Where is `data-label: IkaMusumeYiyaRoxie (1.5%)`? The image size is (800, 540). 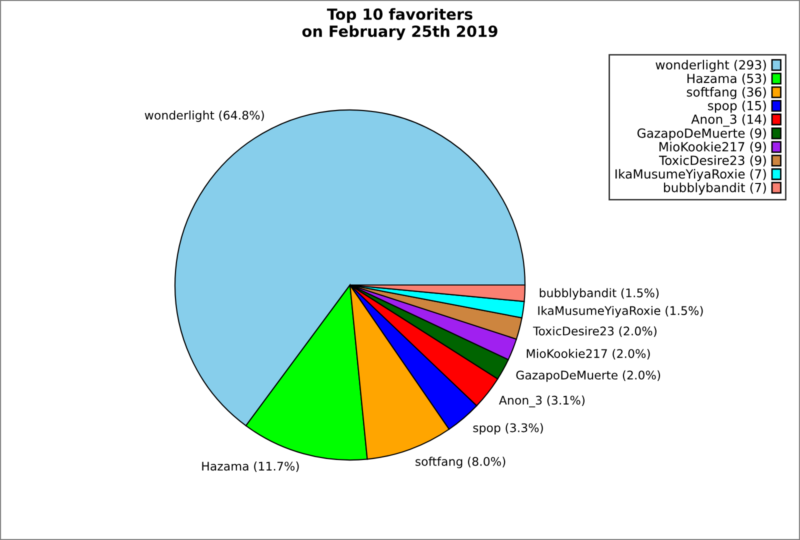 data-label: IkaMusumeYiyaRoxie (1.5%) is located at coordinates (620, 312).